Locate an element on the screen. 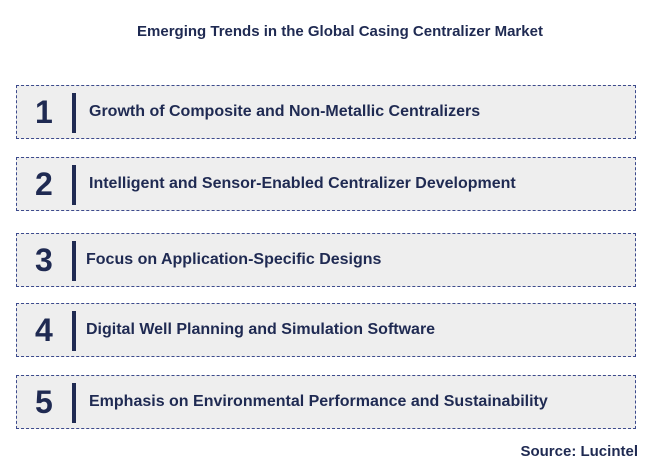 Image resolution: width=654 pixels, height=473 pixels. trend-number: 2 is located at coordinates (44, 183).